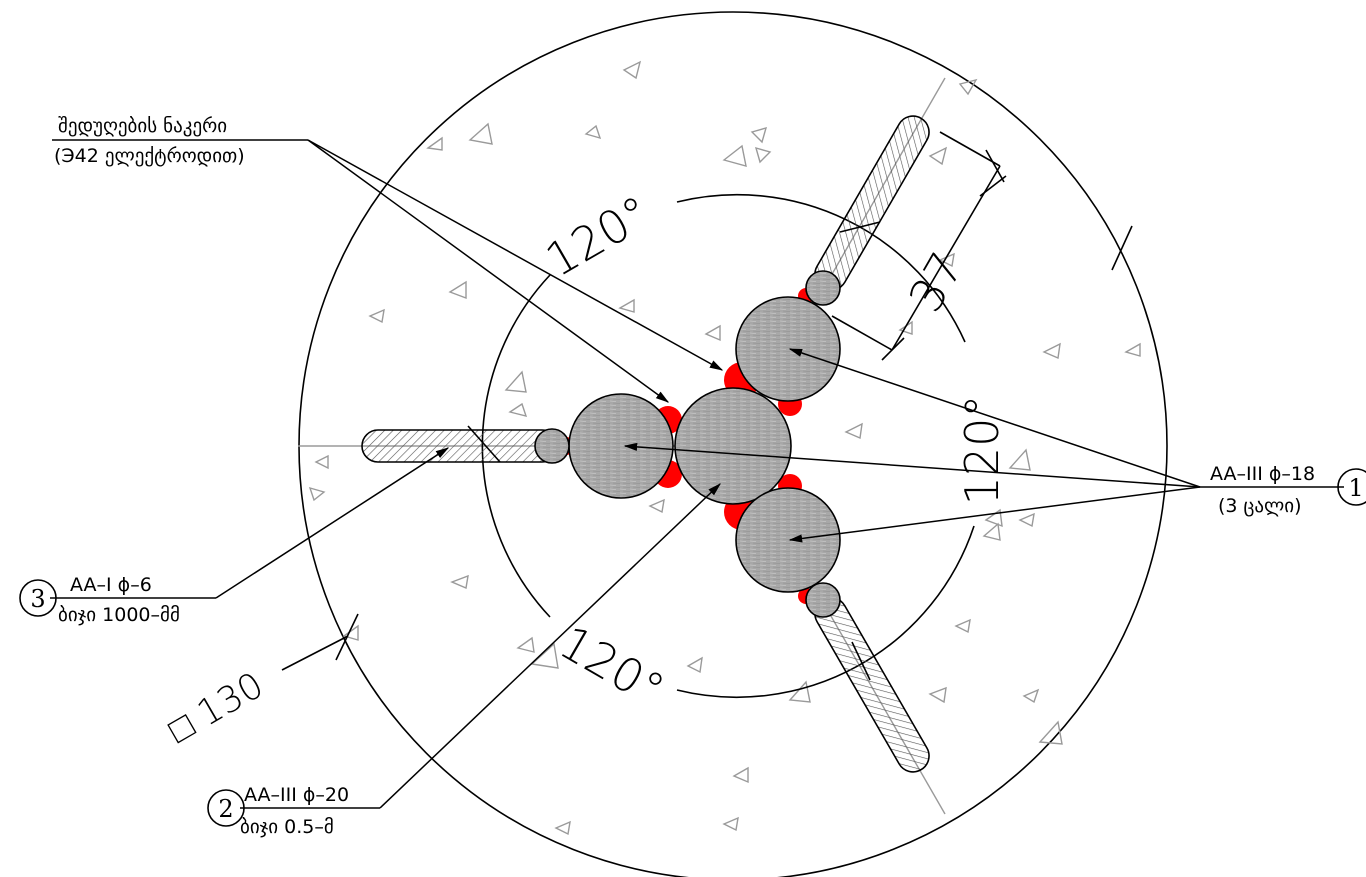 The image size is (1366, 877). I want to click on weld-label-sub: (Э42 ელექტროდით), so click(149, 156).